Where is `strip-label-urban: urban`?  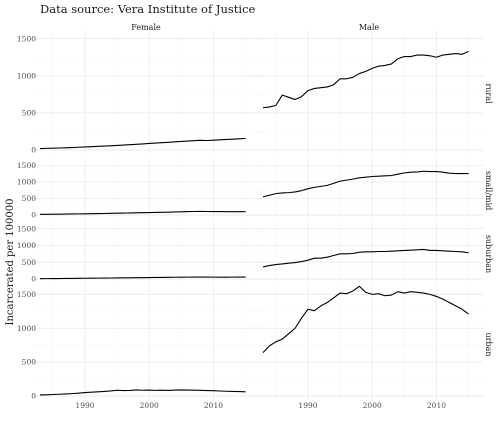 strip-label-urban: urban is located at coordinates (488, 344).